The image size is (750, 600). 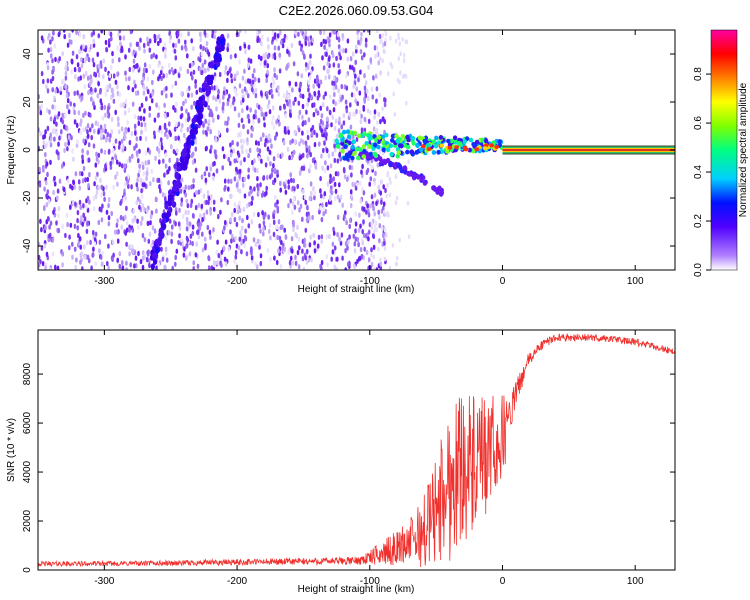 What do you see at coordinates (497, 147) in the screenshot?
I see `spectrogram-peak-cell` at bounding box center [497, 147].